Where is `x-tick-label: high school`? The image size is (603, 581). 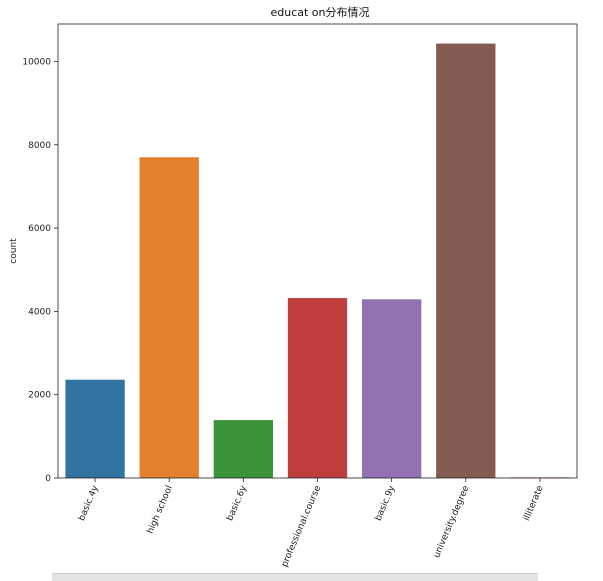 x-tick-label: high school is located at coordinates (160, 509).